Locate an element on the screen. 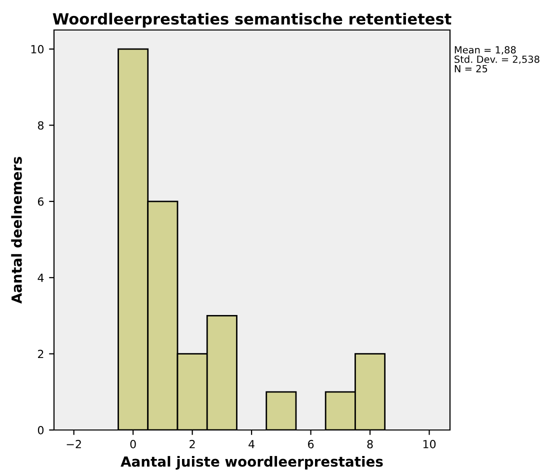 This screenshot has height=473, width=548. y-tick-label: 8 is located at coordinates (41, 125).